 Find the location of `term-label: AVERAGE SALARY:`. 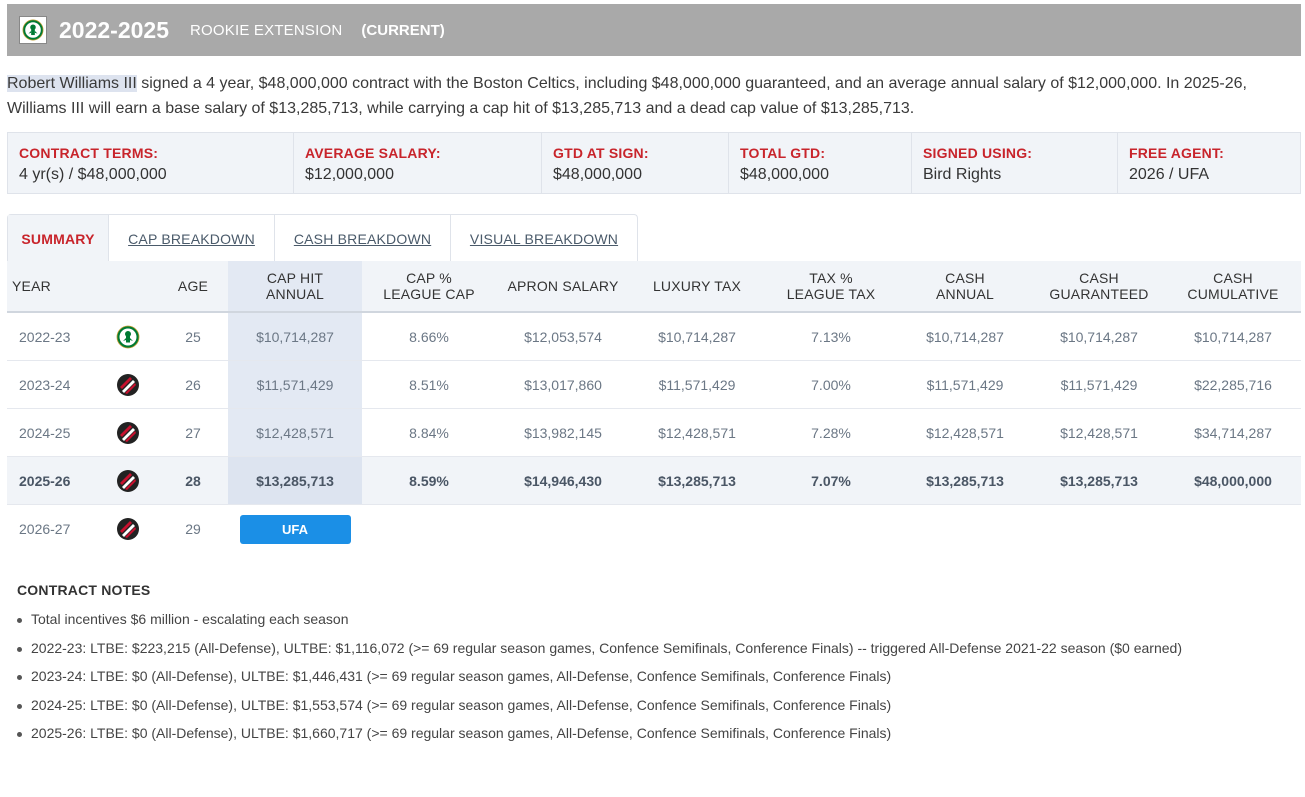

term-label: AVERAGE SALARY: is located at coordinates (373, 153).